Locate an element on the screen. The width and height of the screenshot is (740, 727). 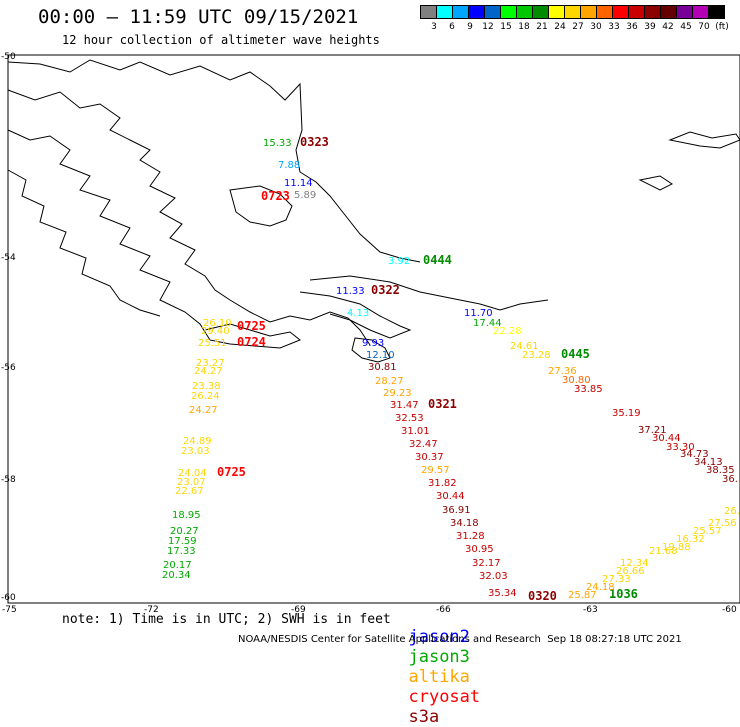
colorbar-label: 12 is located at coordinates (488, 27).